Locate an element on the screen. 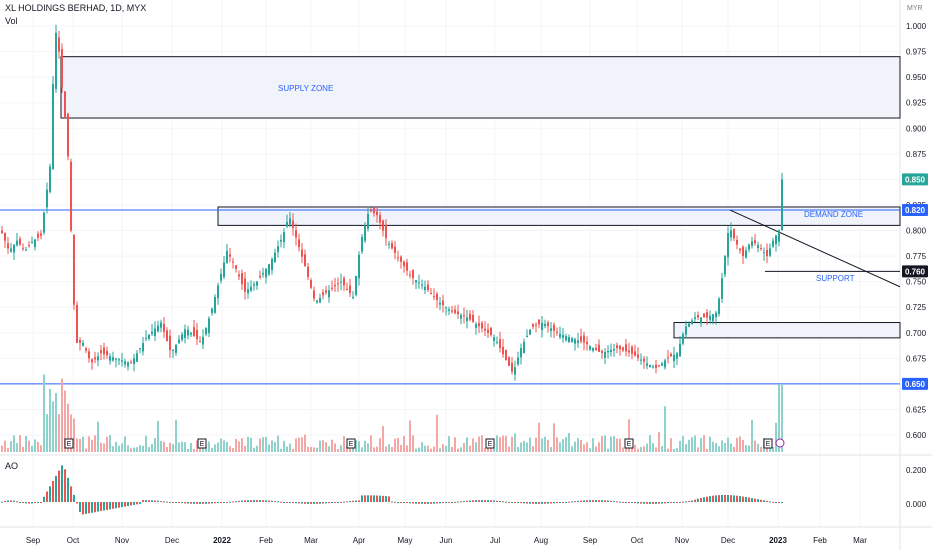 The height and width of the screenshot is (550, 932). price-tick-label: 0.775 is located at coordinates (916, 256).